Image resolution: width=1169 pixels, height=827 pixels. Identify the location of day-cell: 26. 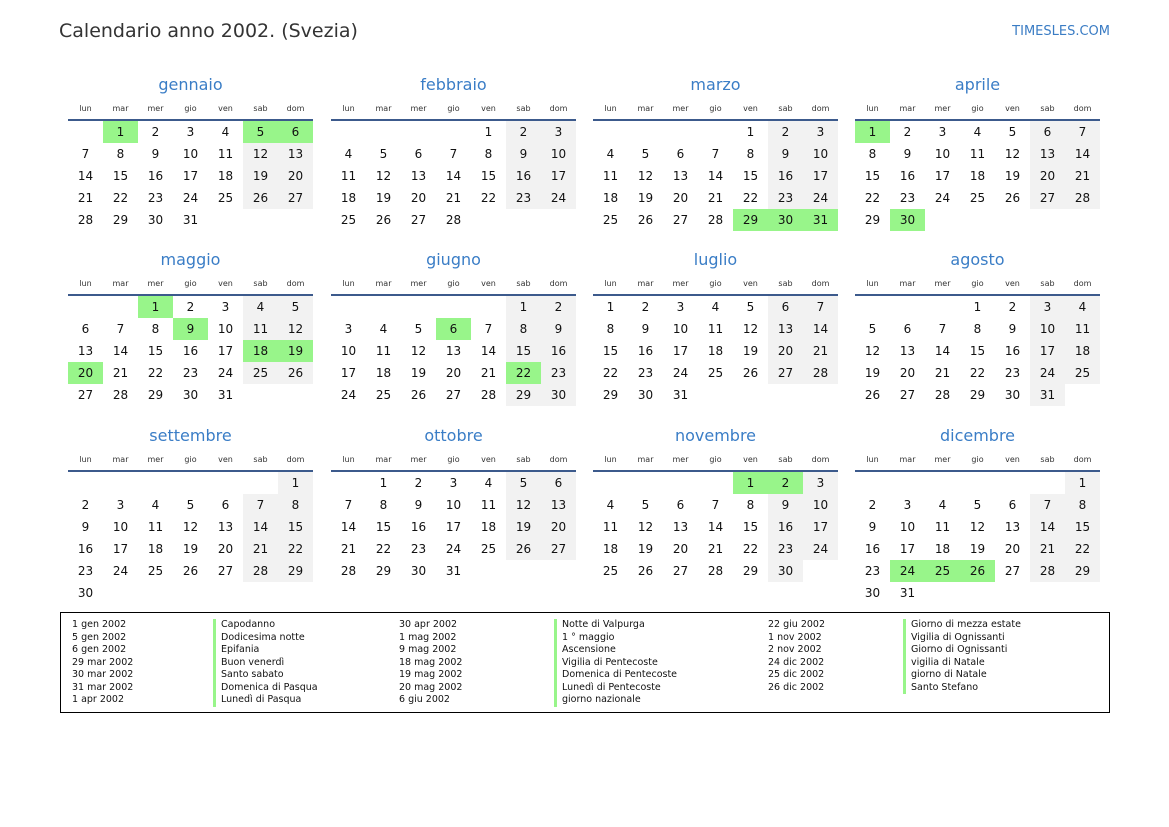
(260, 198).